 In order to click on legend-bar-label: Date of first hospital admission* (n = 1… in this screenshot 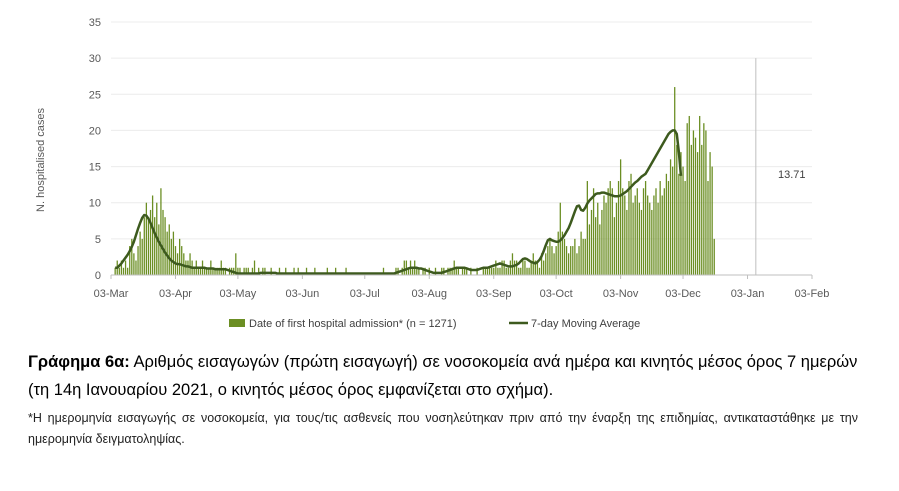, I will do `click(353, 324)`.